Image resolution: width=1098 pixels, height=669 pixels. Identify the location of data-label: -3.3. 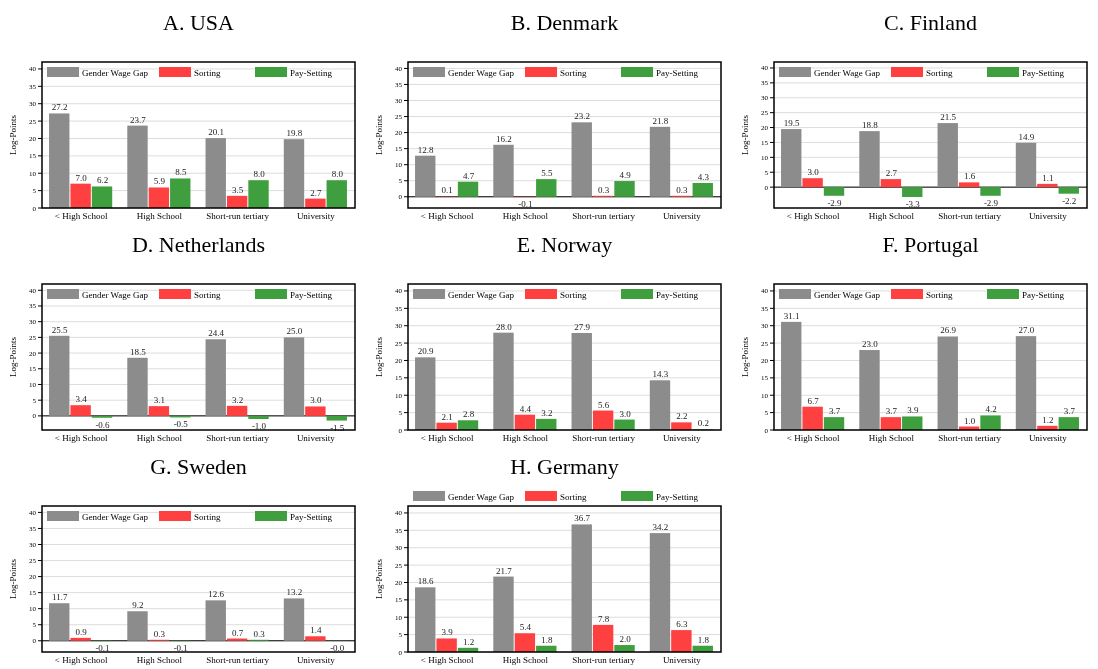
(913, 203).